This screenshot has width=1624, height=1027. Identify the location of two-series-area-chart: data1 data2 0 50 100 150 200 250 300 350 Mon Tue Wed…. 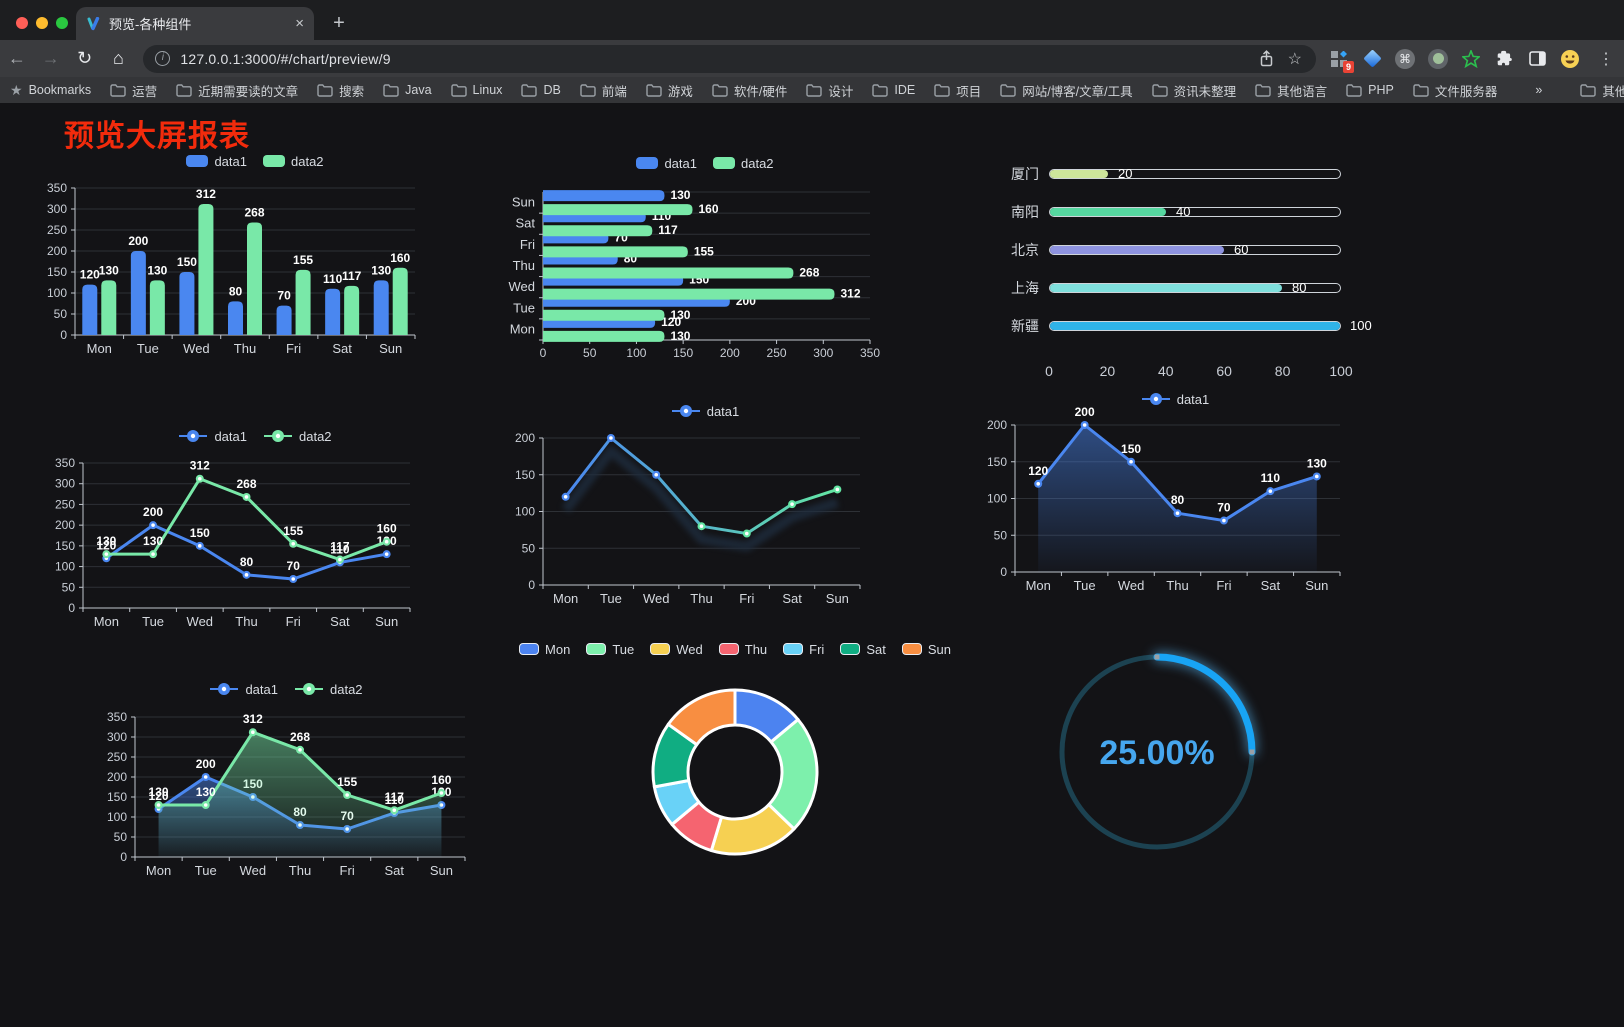
(286, 784).